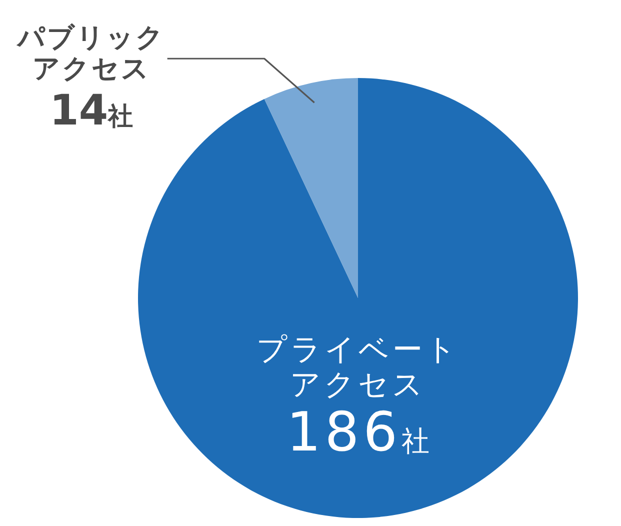  I want to click on pie-slice, so click(311, 188).